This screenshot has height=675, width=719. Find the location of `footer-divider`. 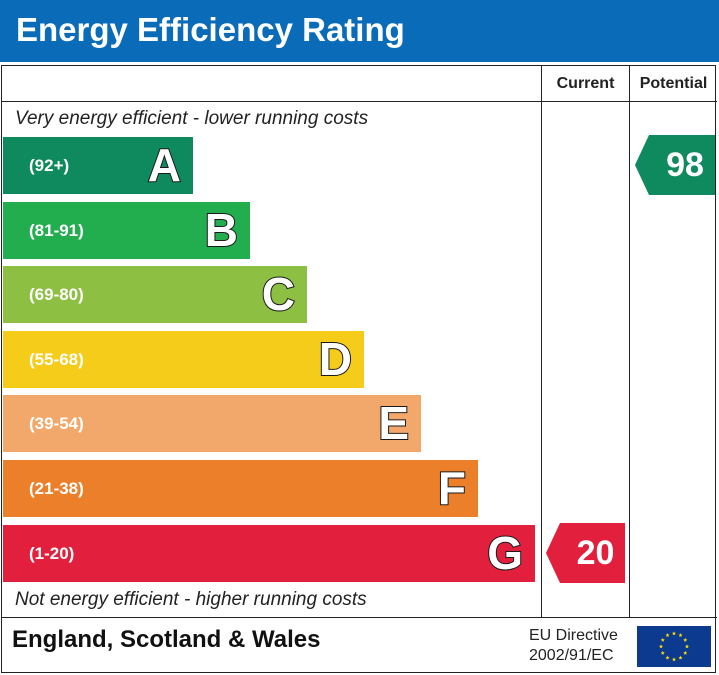

footer-divider is located at coordinates (359, 617).